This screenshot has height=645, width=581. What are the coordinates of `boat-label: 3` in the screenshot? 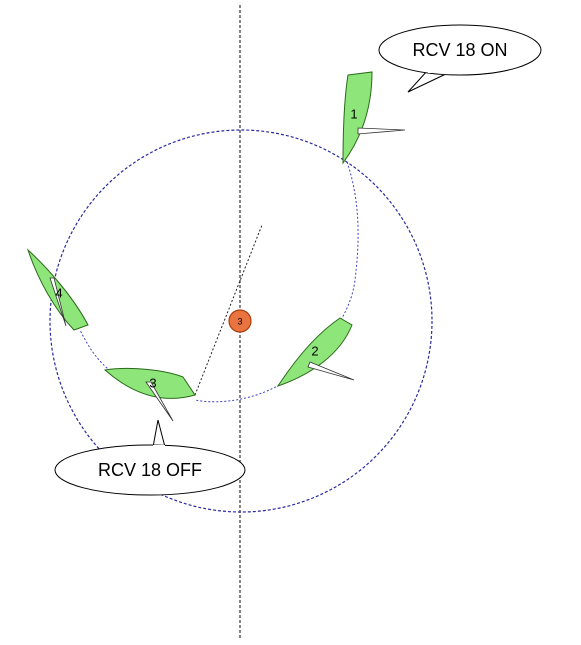 It's located at (152, 382).